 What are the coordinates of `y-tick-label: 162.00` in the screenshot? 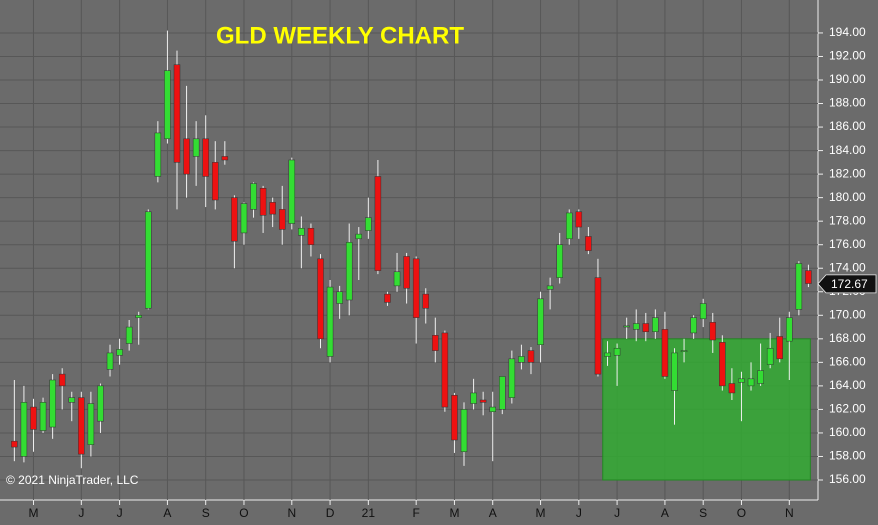 It's located at (847, 409).